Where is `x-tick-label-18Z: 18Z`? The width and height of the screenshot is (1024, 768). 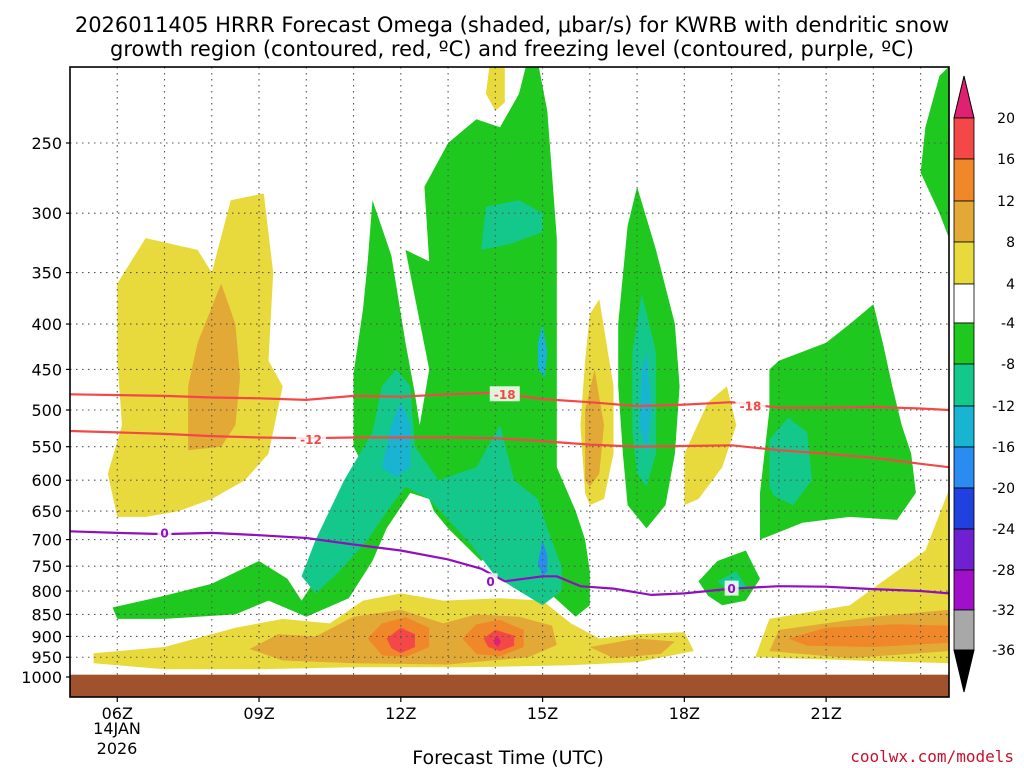 x-tick-label-18Z: 18Z is located at coordinates (684, 713).